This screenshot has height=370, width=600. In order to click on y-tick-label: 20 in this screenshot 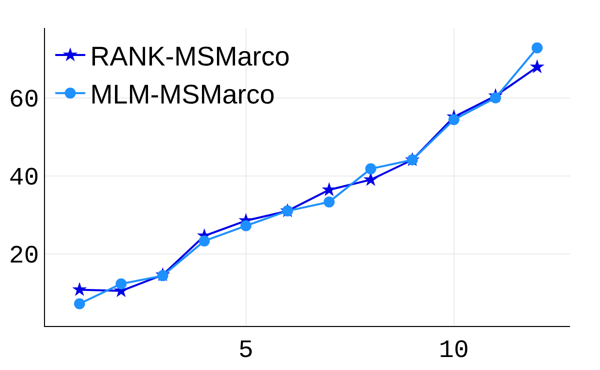, I will do `click(23, 256)`.